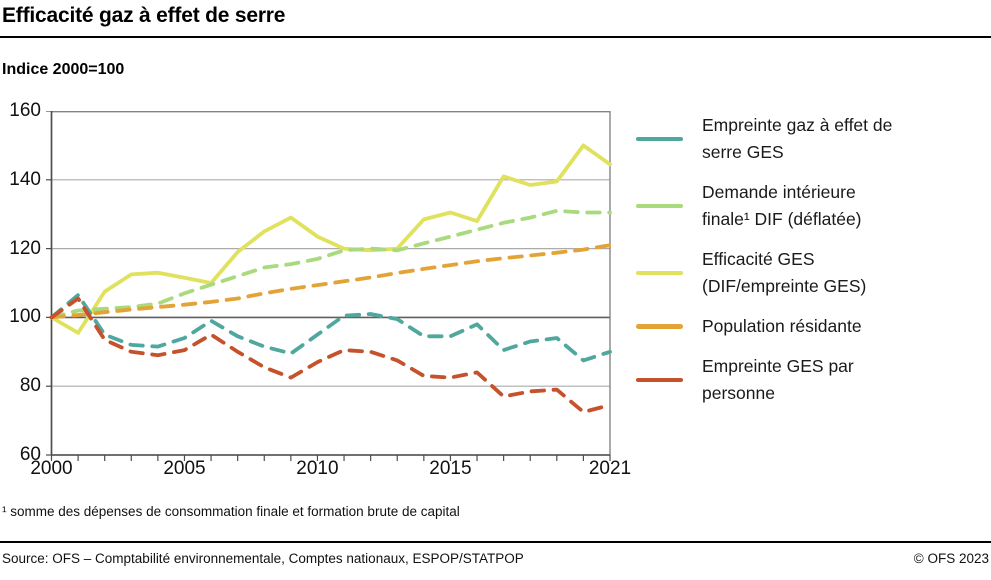  I want to click on legend-item-3: Population résidante, so click(812, 326).